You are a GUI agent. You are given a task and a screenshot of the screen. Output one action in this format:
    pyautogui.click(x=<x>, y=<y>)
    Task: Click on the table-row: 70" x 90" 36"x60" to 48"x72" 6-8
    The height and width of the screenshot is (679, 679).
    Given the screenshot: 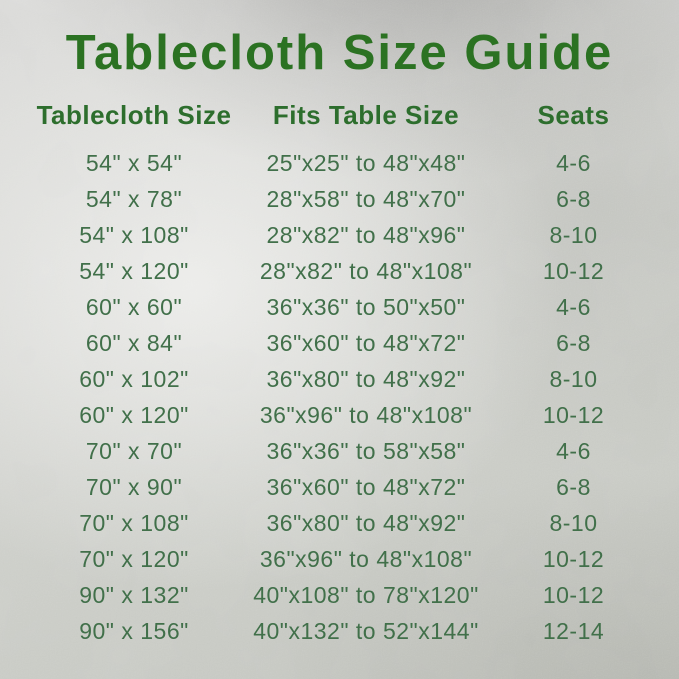 What is the action you would take?
    pyautogui.click(x=339, y=487)
    